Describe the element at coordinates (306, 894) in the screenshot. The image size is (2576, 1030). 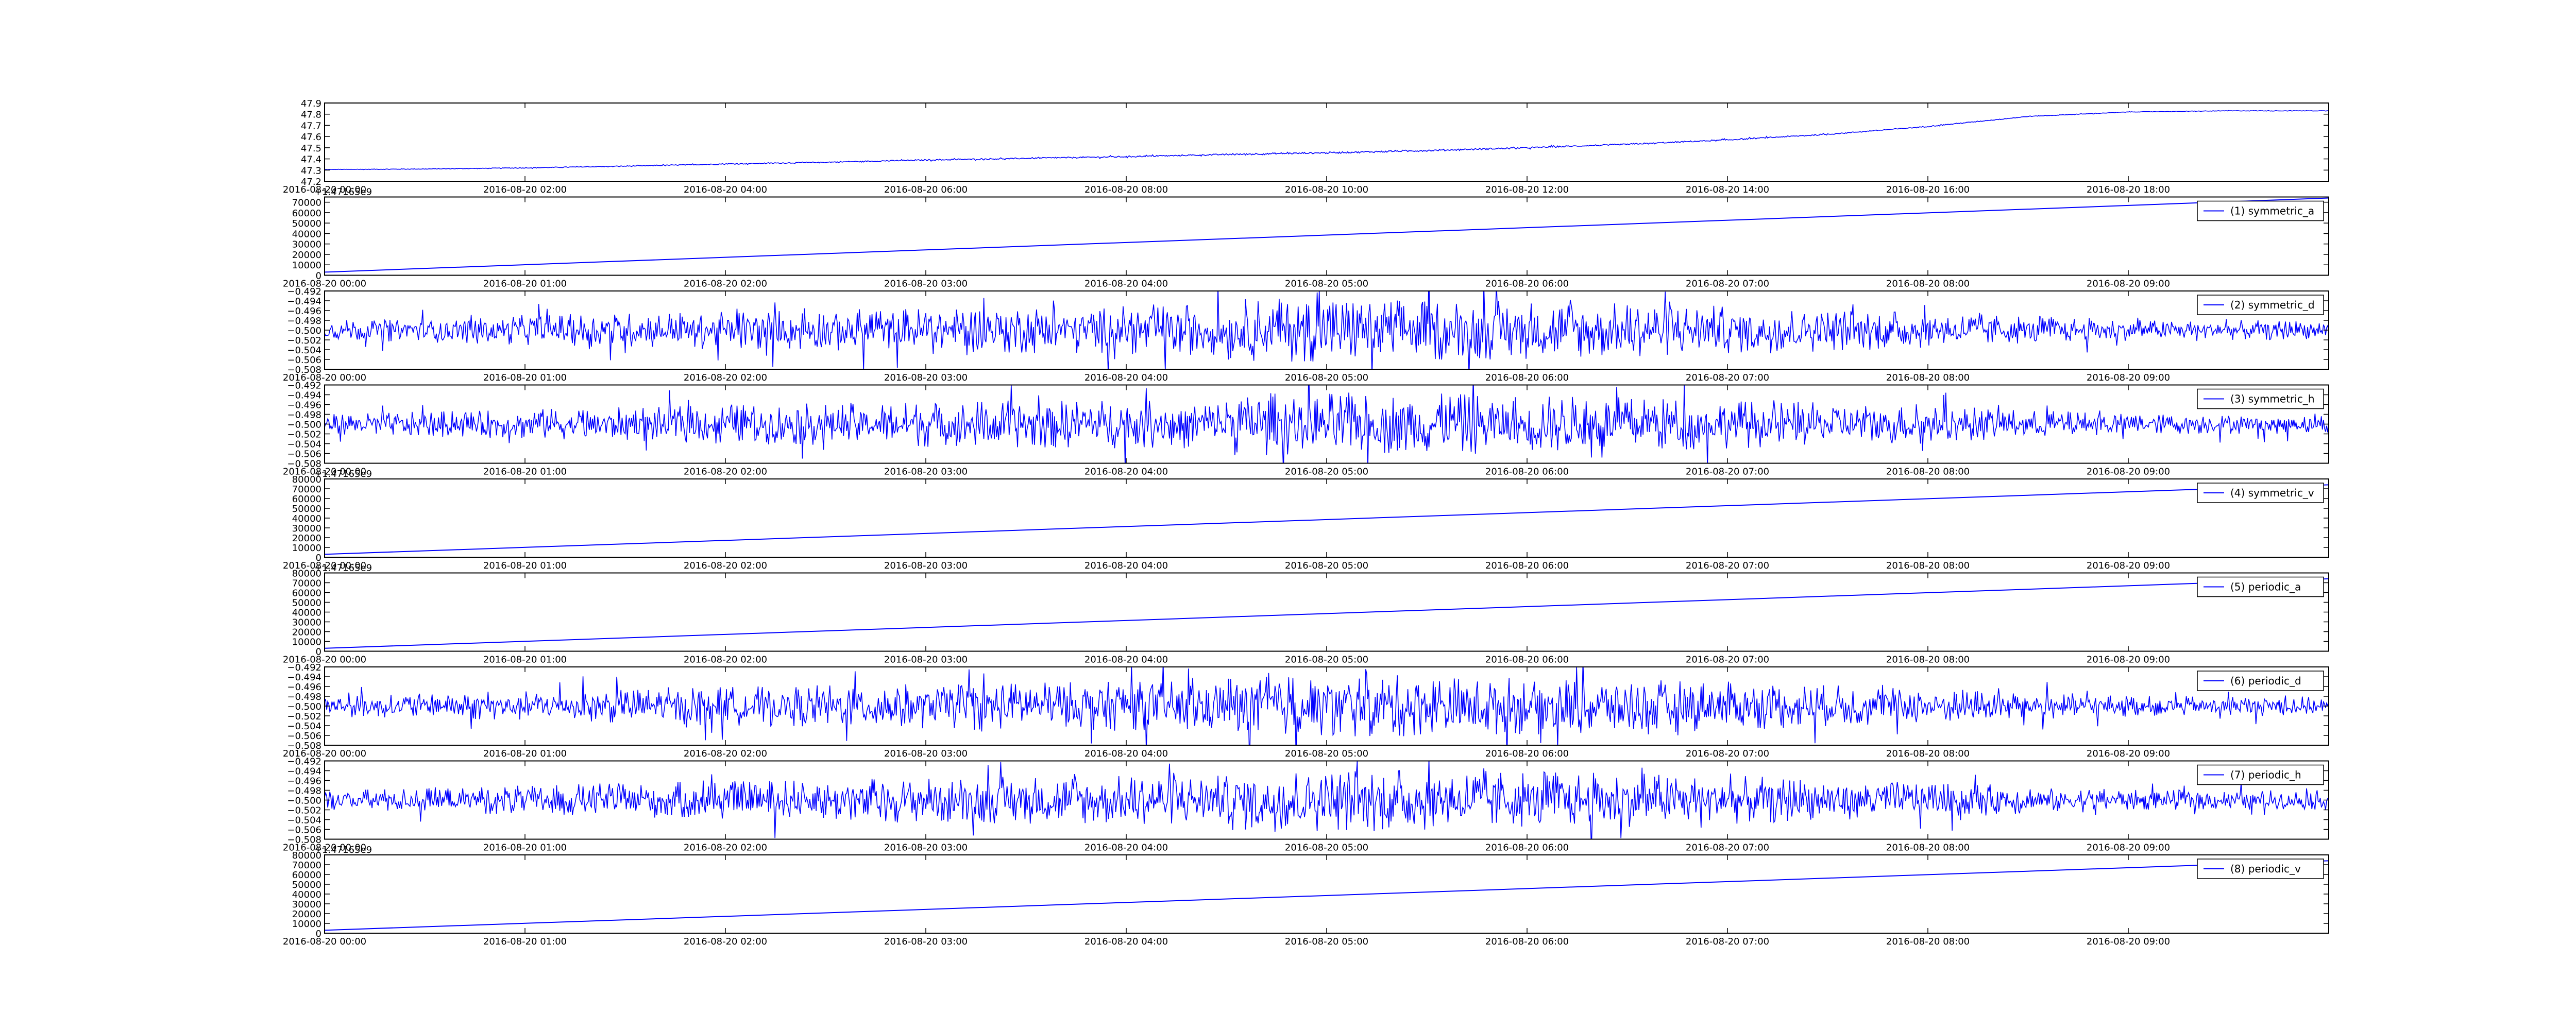
I see `y-tick-label: 40000` at that location.